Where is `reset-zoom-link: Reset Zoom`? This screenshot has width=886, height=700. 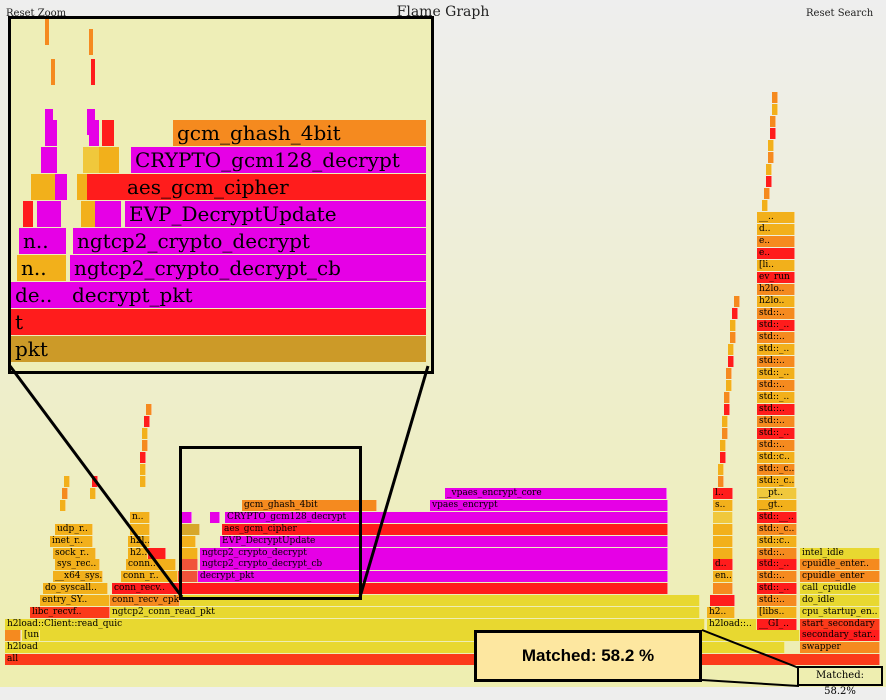
reset-zoom-link: Reset Zoom is located at coordinates (36, 13).